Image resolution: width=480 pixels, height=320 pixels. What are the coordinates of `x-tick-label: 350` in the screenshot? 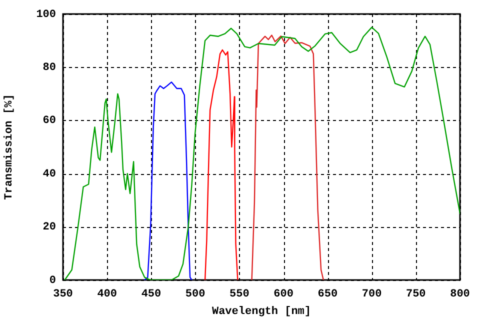 It's located at (63, 294).